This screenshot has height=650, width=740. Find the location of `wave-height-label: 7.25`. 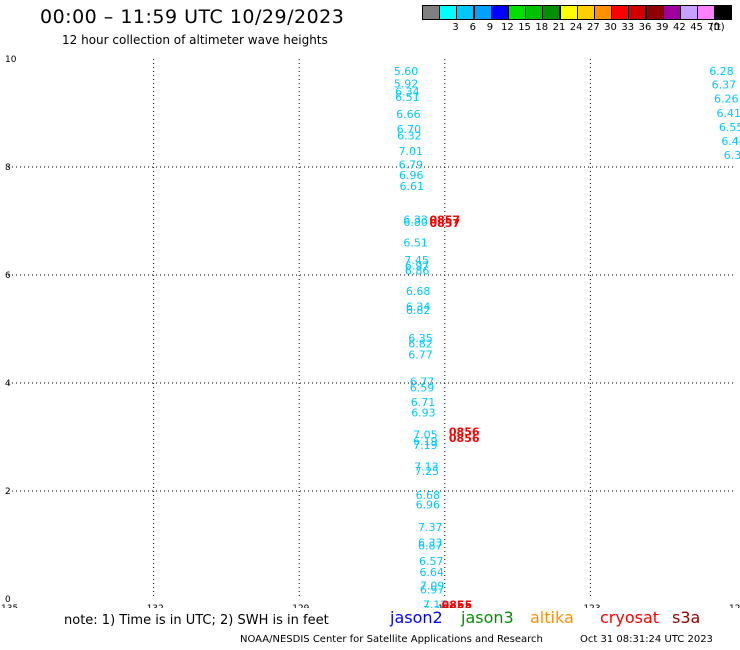

wave-height-label: 7.25 is located at coordinates (427, 471).